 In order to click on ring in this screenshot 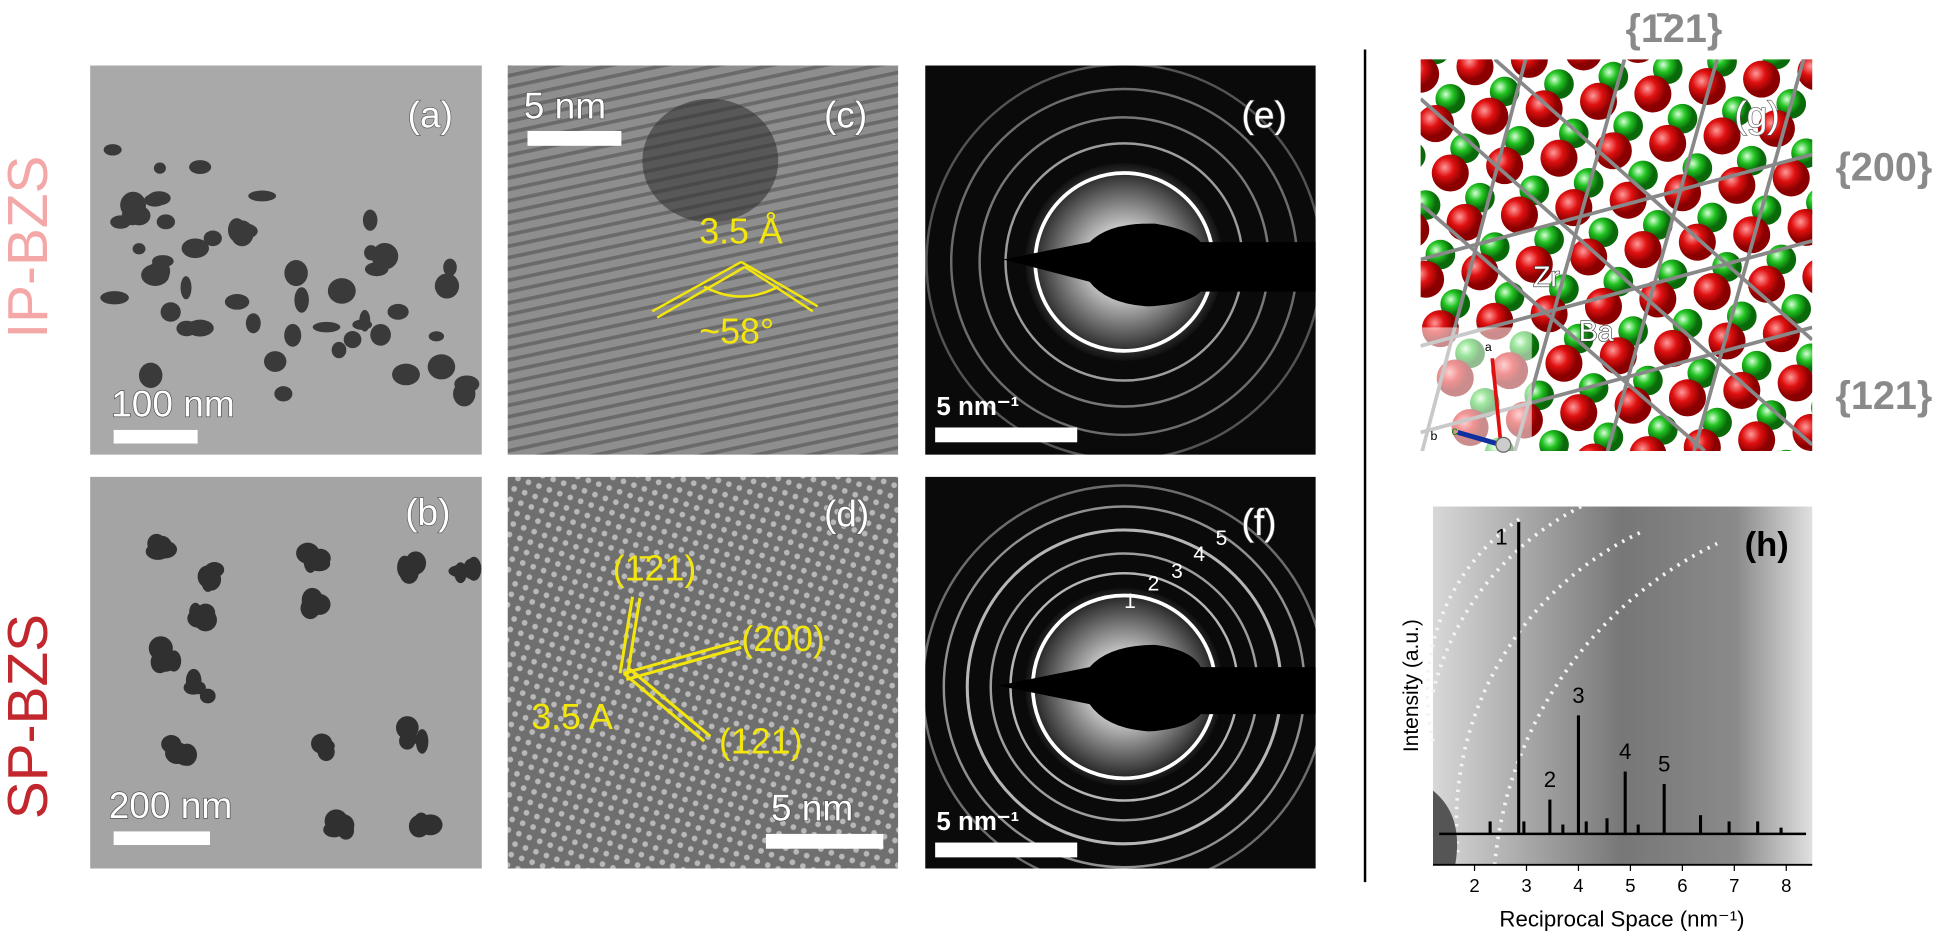, I will do `click(1124, 687)`.